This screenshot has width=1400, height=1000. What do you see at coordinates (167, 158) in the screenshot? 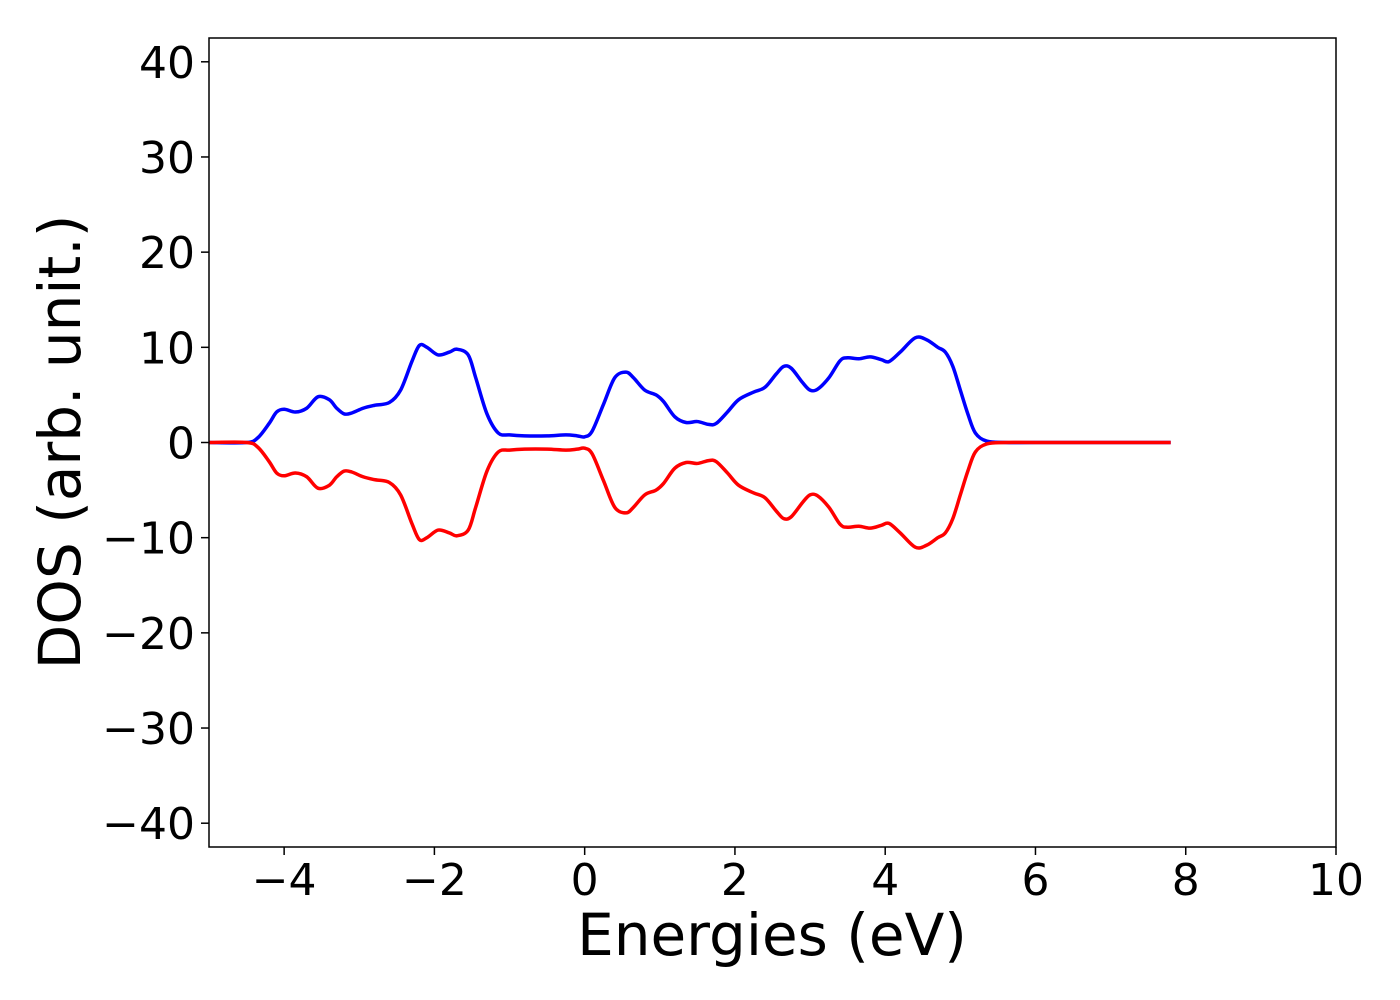
I see `y-tick-label: 30` at bounding box center [167, 158].